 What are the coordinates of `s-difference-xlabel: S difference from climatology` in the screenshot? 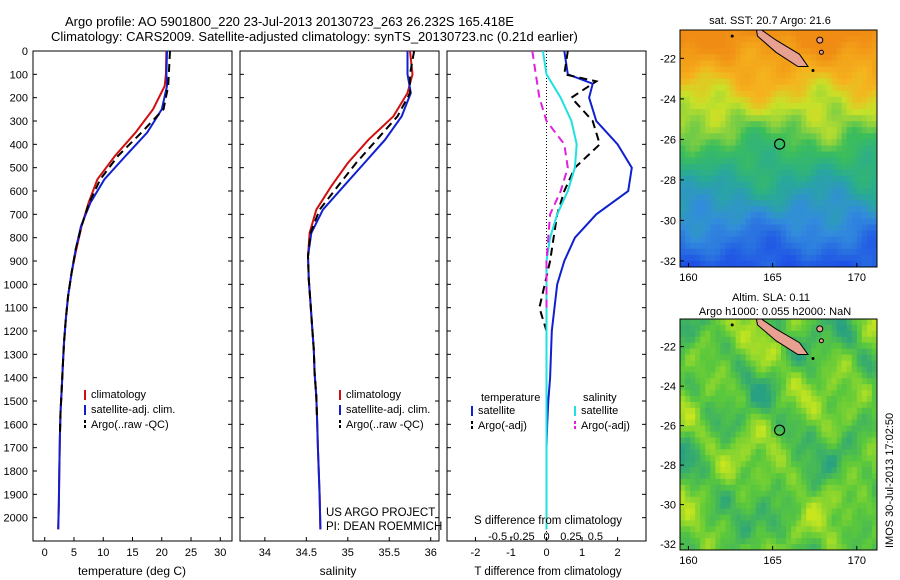 It's located at (548, 521).